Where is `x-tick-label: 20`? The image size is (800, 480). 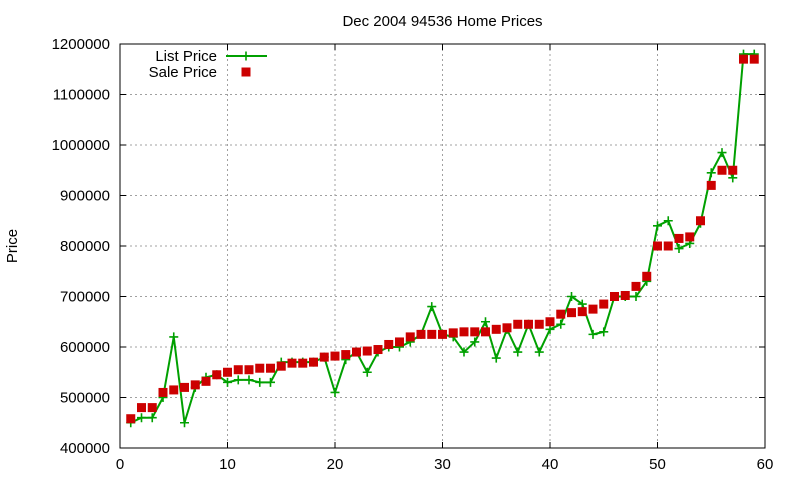 x-tick-label: 20 is located at coordinates (335, 464).